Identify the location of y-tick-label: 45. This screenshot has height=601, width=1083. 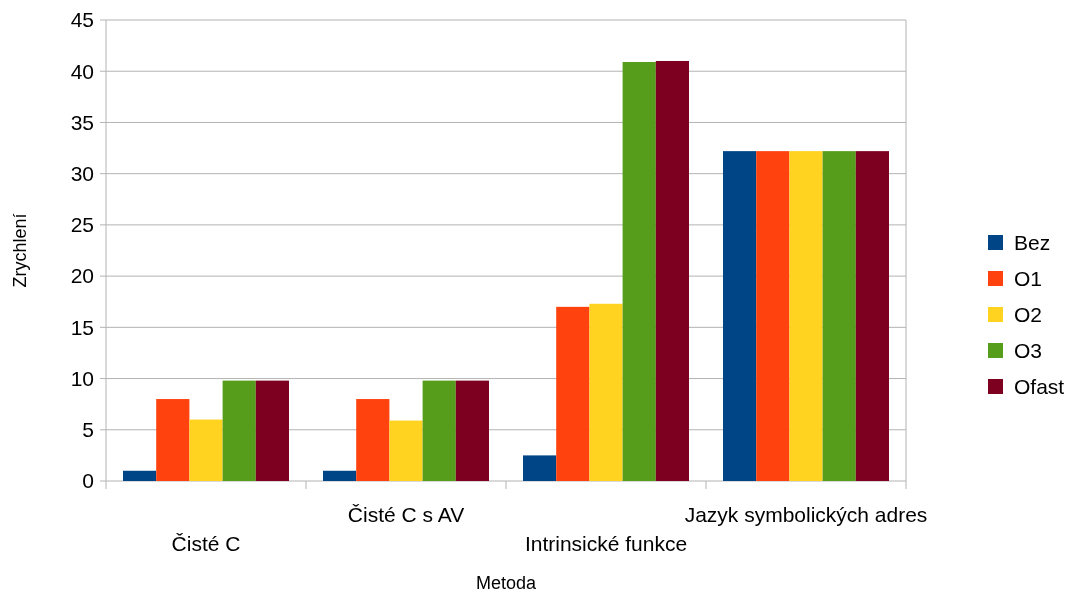
(82, 20).